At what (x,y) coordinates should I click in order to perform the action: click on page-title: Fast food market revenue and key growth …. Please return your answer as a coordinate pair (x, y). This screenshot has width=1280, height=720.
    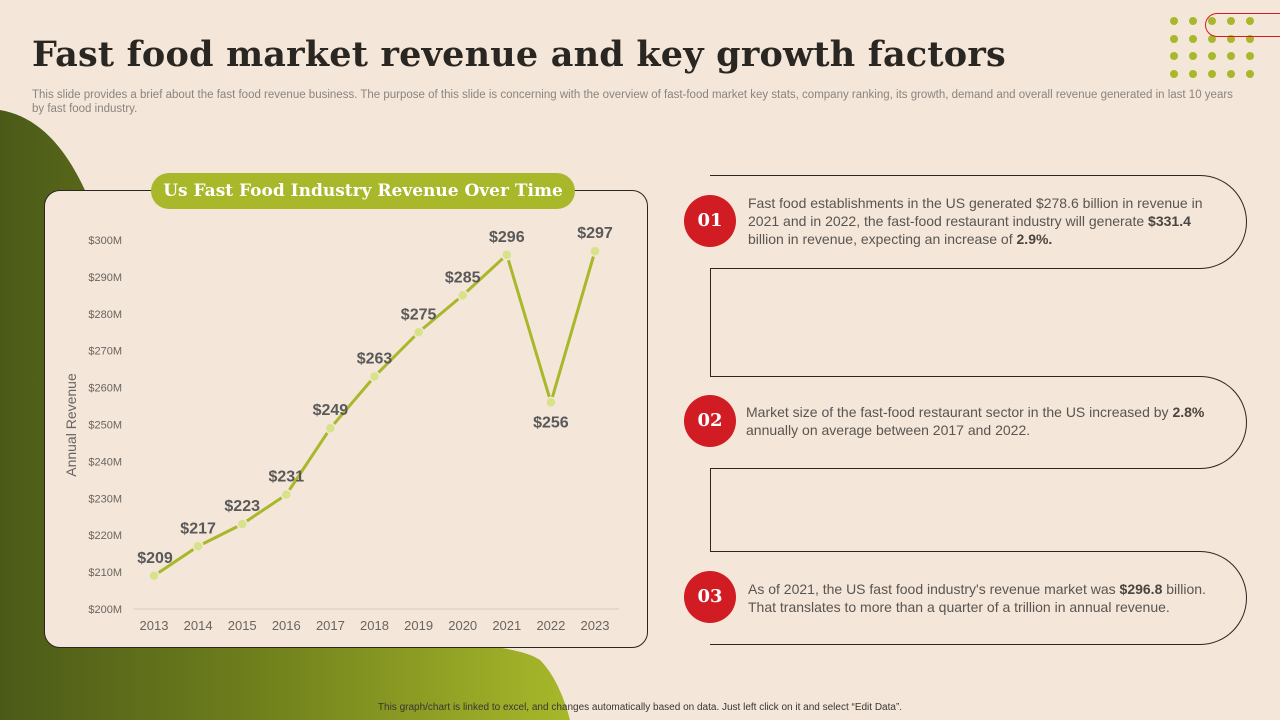
    Looking at the image, I should click on (519, 54).